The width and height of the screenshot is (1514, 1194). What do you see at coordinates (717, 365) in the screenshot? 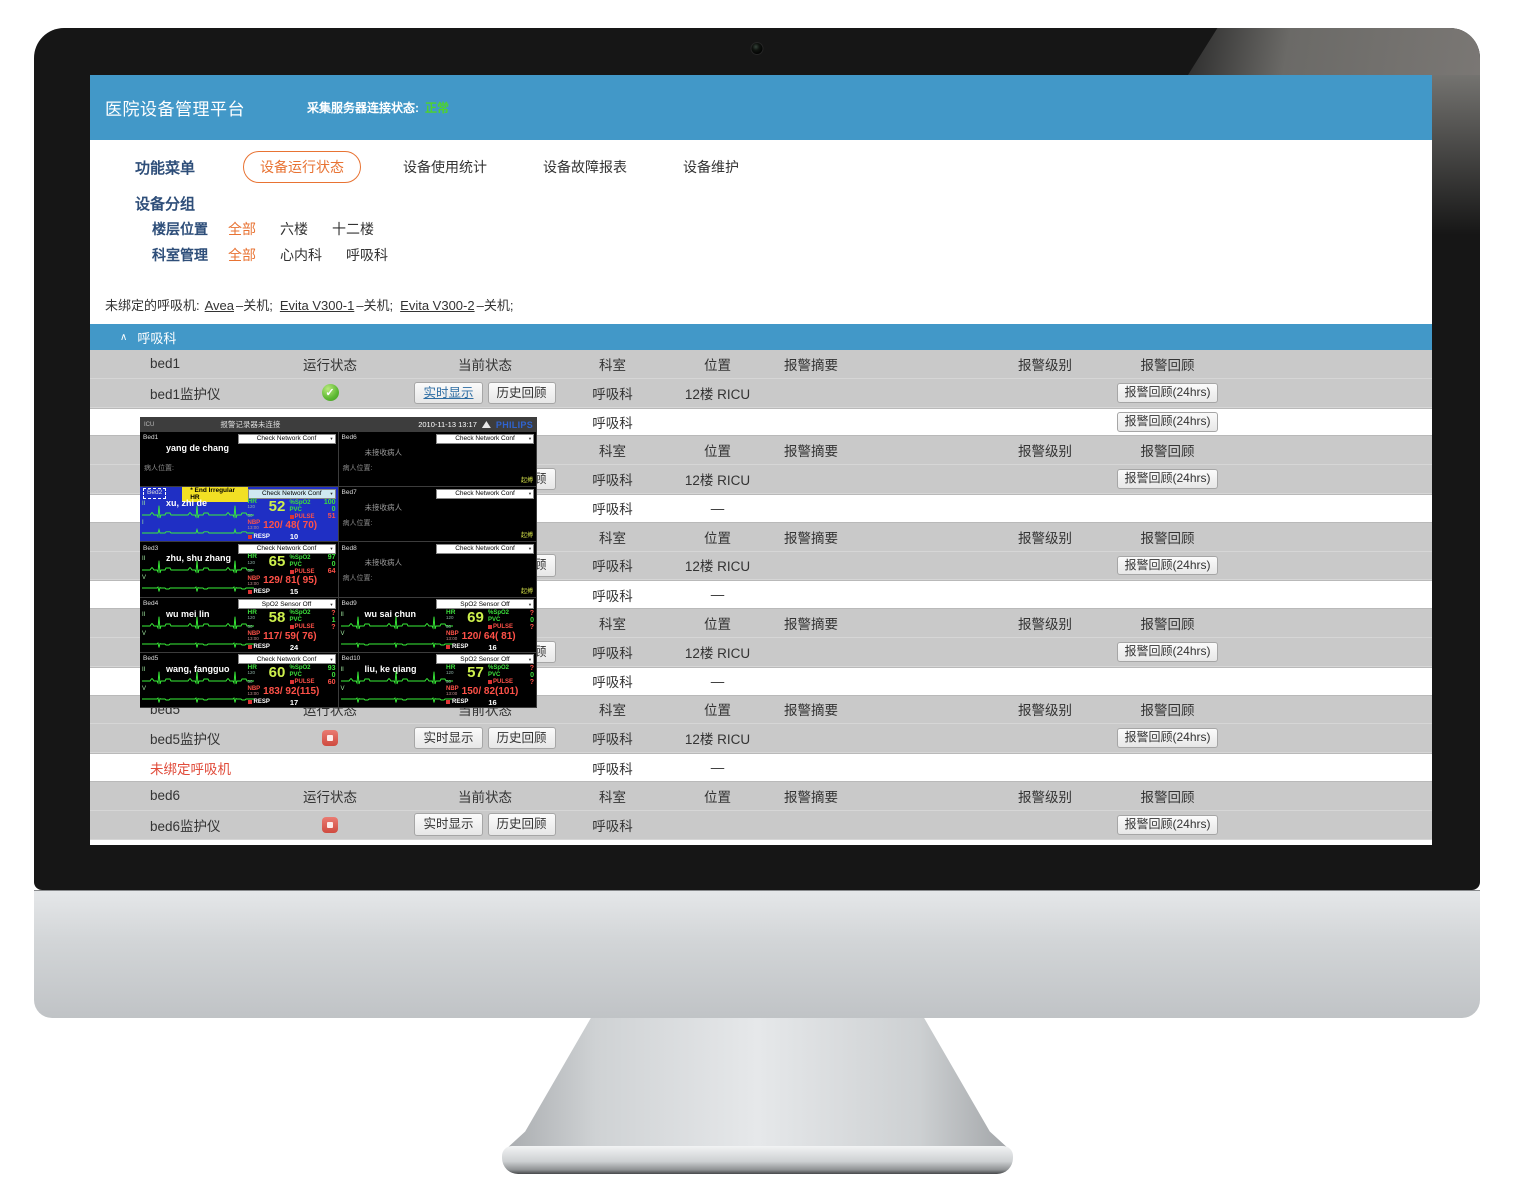
I see `column-header: 位置` at bounding box center [717, 365].